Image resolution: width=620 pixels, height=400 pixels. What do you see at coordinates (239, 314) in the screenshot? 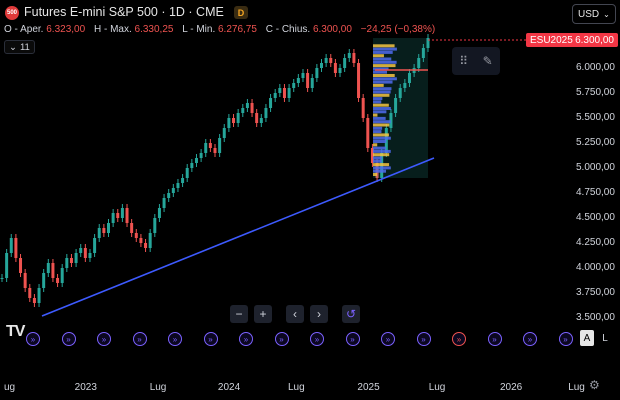
I see `zoom-out-button: −` at bounding box center [239, 314].